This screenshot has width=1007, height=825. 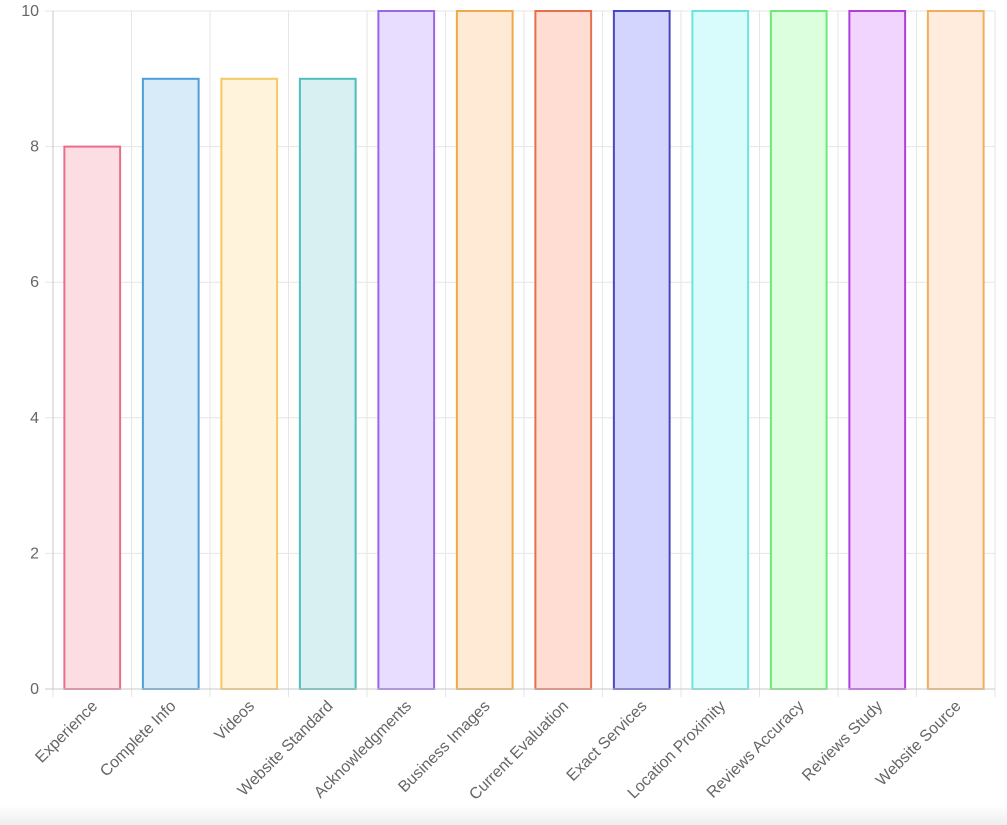 What do you see at coordinates (919, 744) in the screenshot?
I see `x-category-label: Website Source` at bounding box center [919, 744].